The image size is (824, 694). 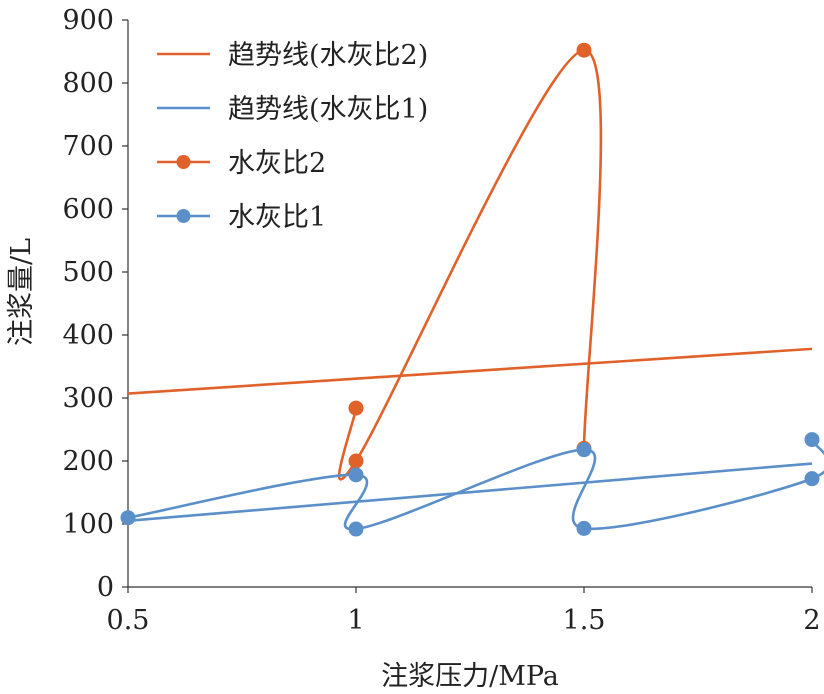 What do you see at coordinates (584, 620) in the screenshot?
I see `x-tick-label: 1.5` at bounding box center [584, 620].